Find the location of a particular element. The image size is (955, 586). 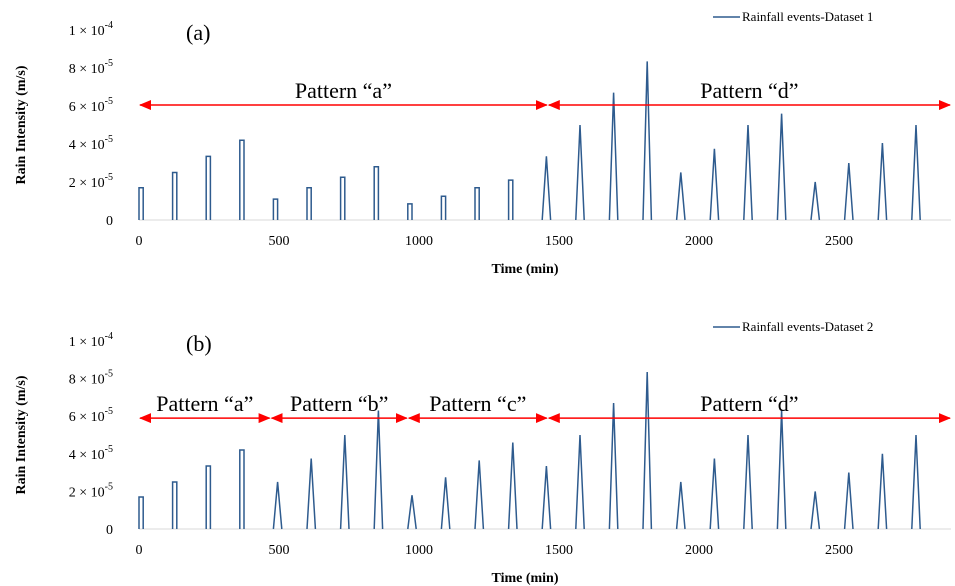

y-tick-label: 1 × 10⁻⁴ is located at coordinates (91, 29).